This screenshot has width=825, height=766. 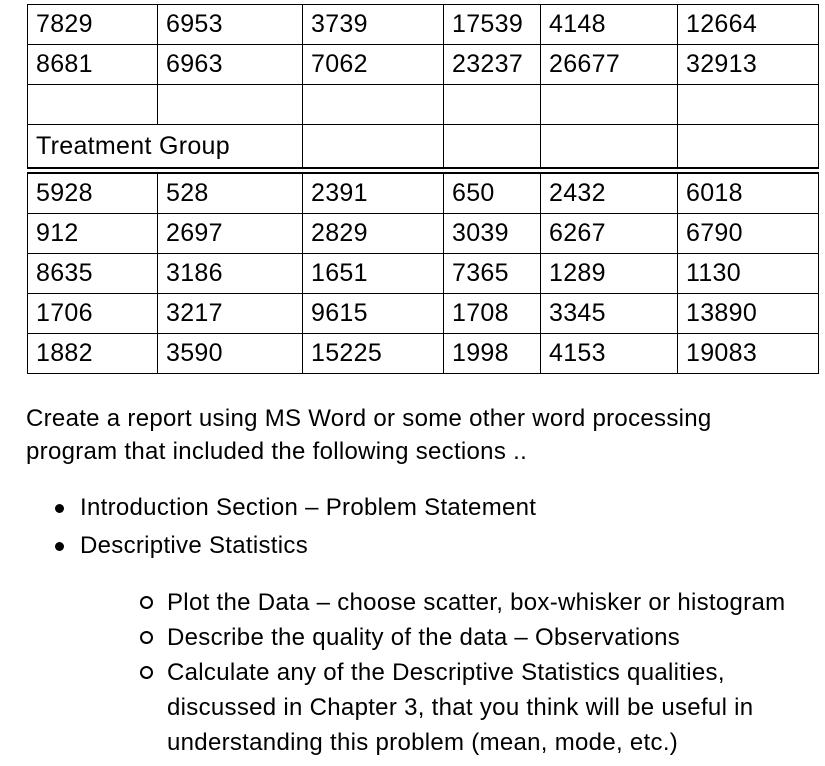 I want to click on table-cell: 12664, so click(x=748, y=24).